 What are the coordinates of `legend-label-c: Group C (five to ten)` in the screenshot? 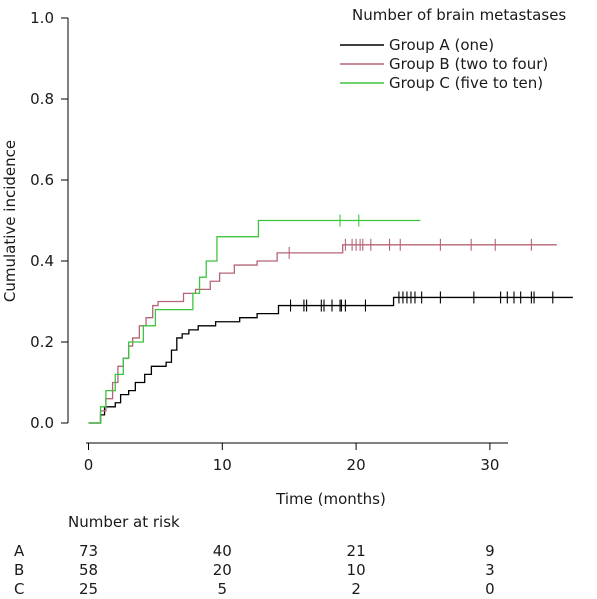 It's located at (466, 83).